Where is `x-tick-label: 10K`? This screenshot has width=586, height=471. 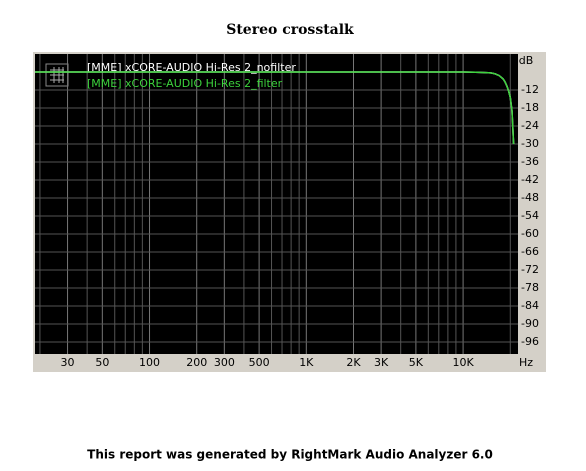
x-tick-label: 10K is located at coordinates (463, 362).